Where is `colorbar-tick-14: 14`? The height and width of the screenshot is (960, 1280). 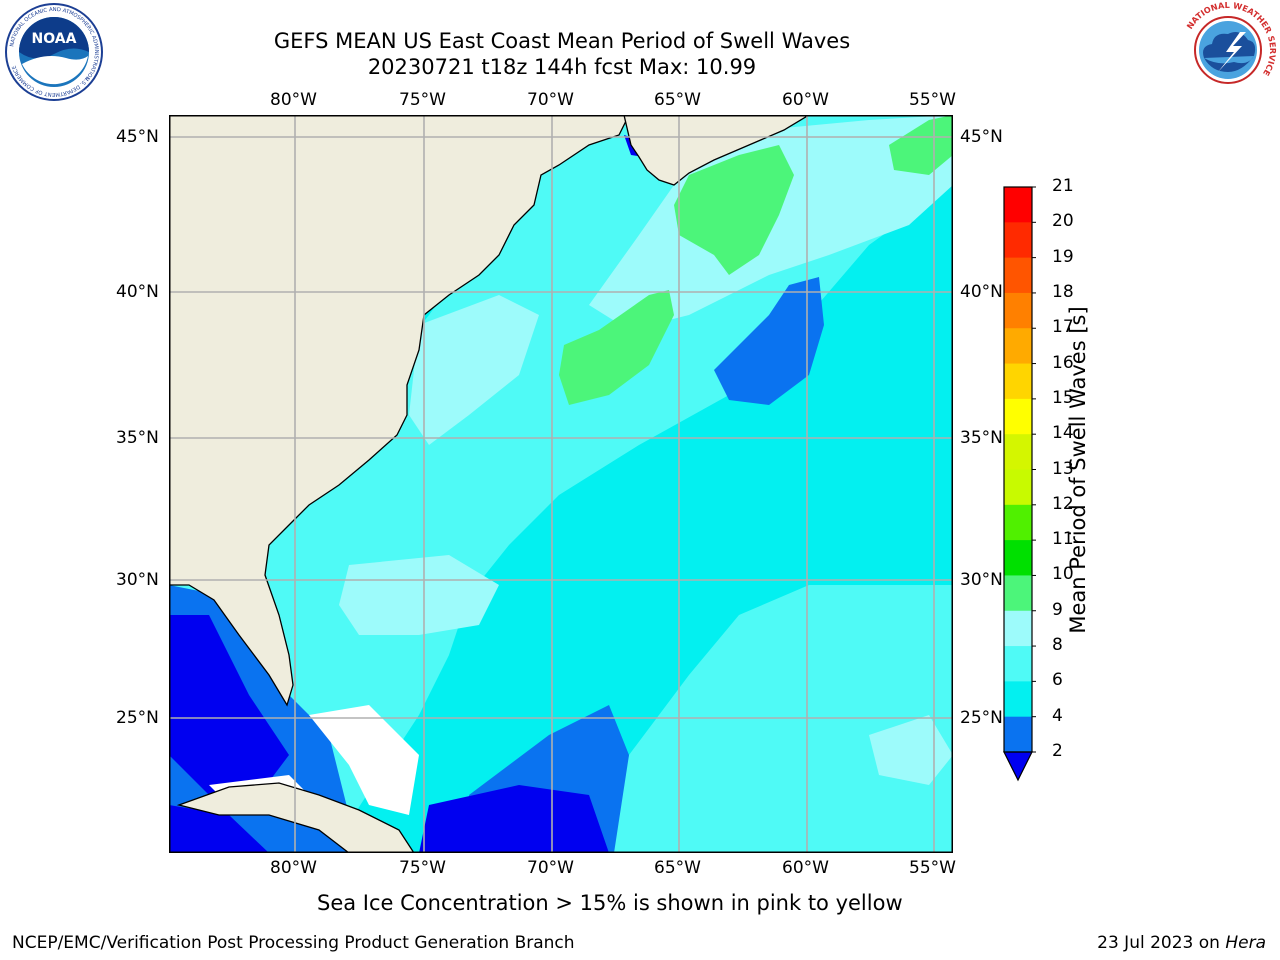 colorbar-tick-14: 14 is located at coordinates (1063, 433).